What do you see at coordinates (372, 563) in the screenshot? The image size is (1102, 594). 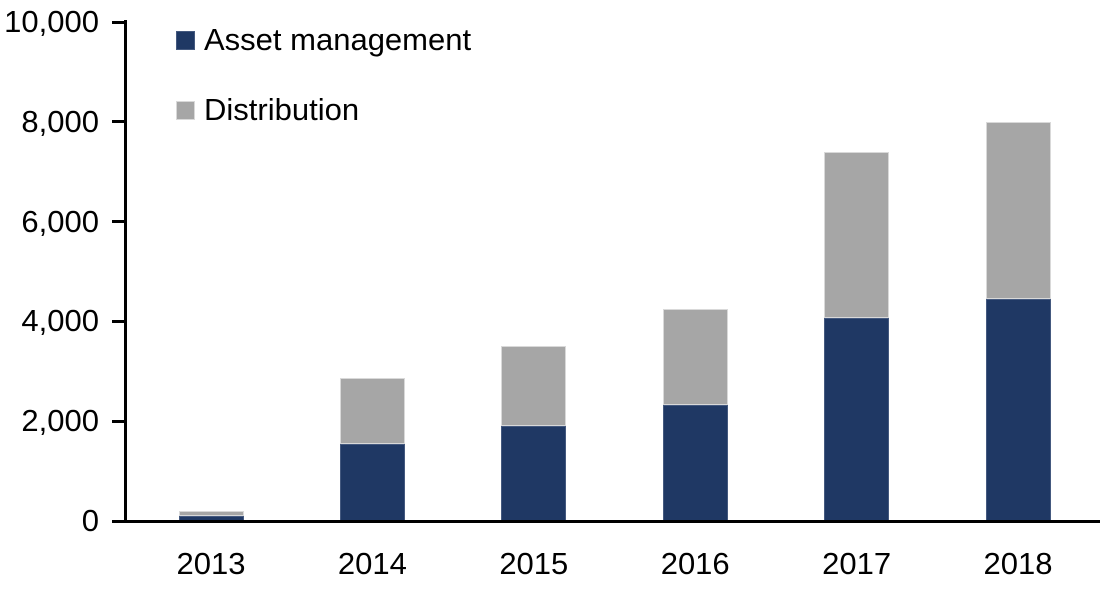 I see `x-tick-label: 2014` at bounding box center [372, 563].